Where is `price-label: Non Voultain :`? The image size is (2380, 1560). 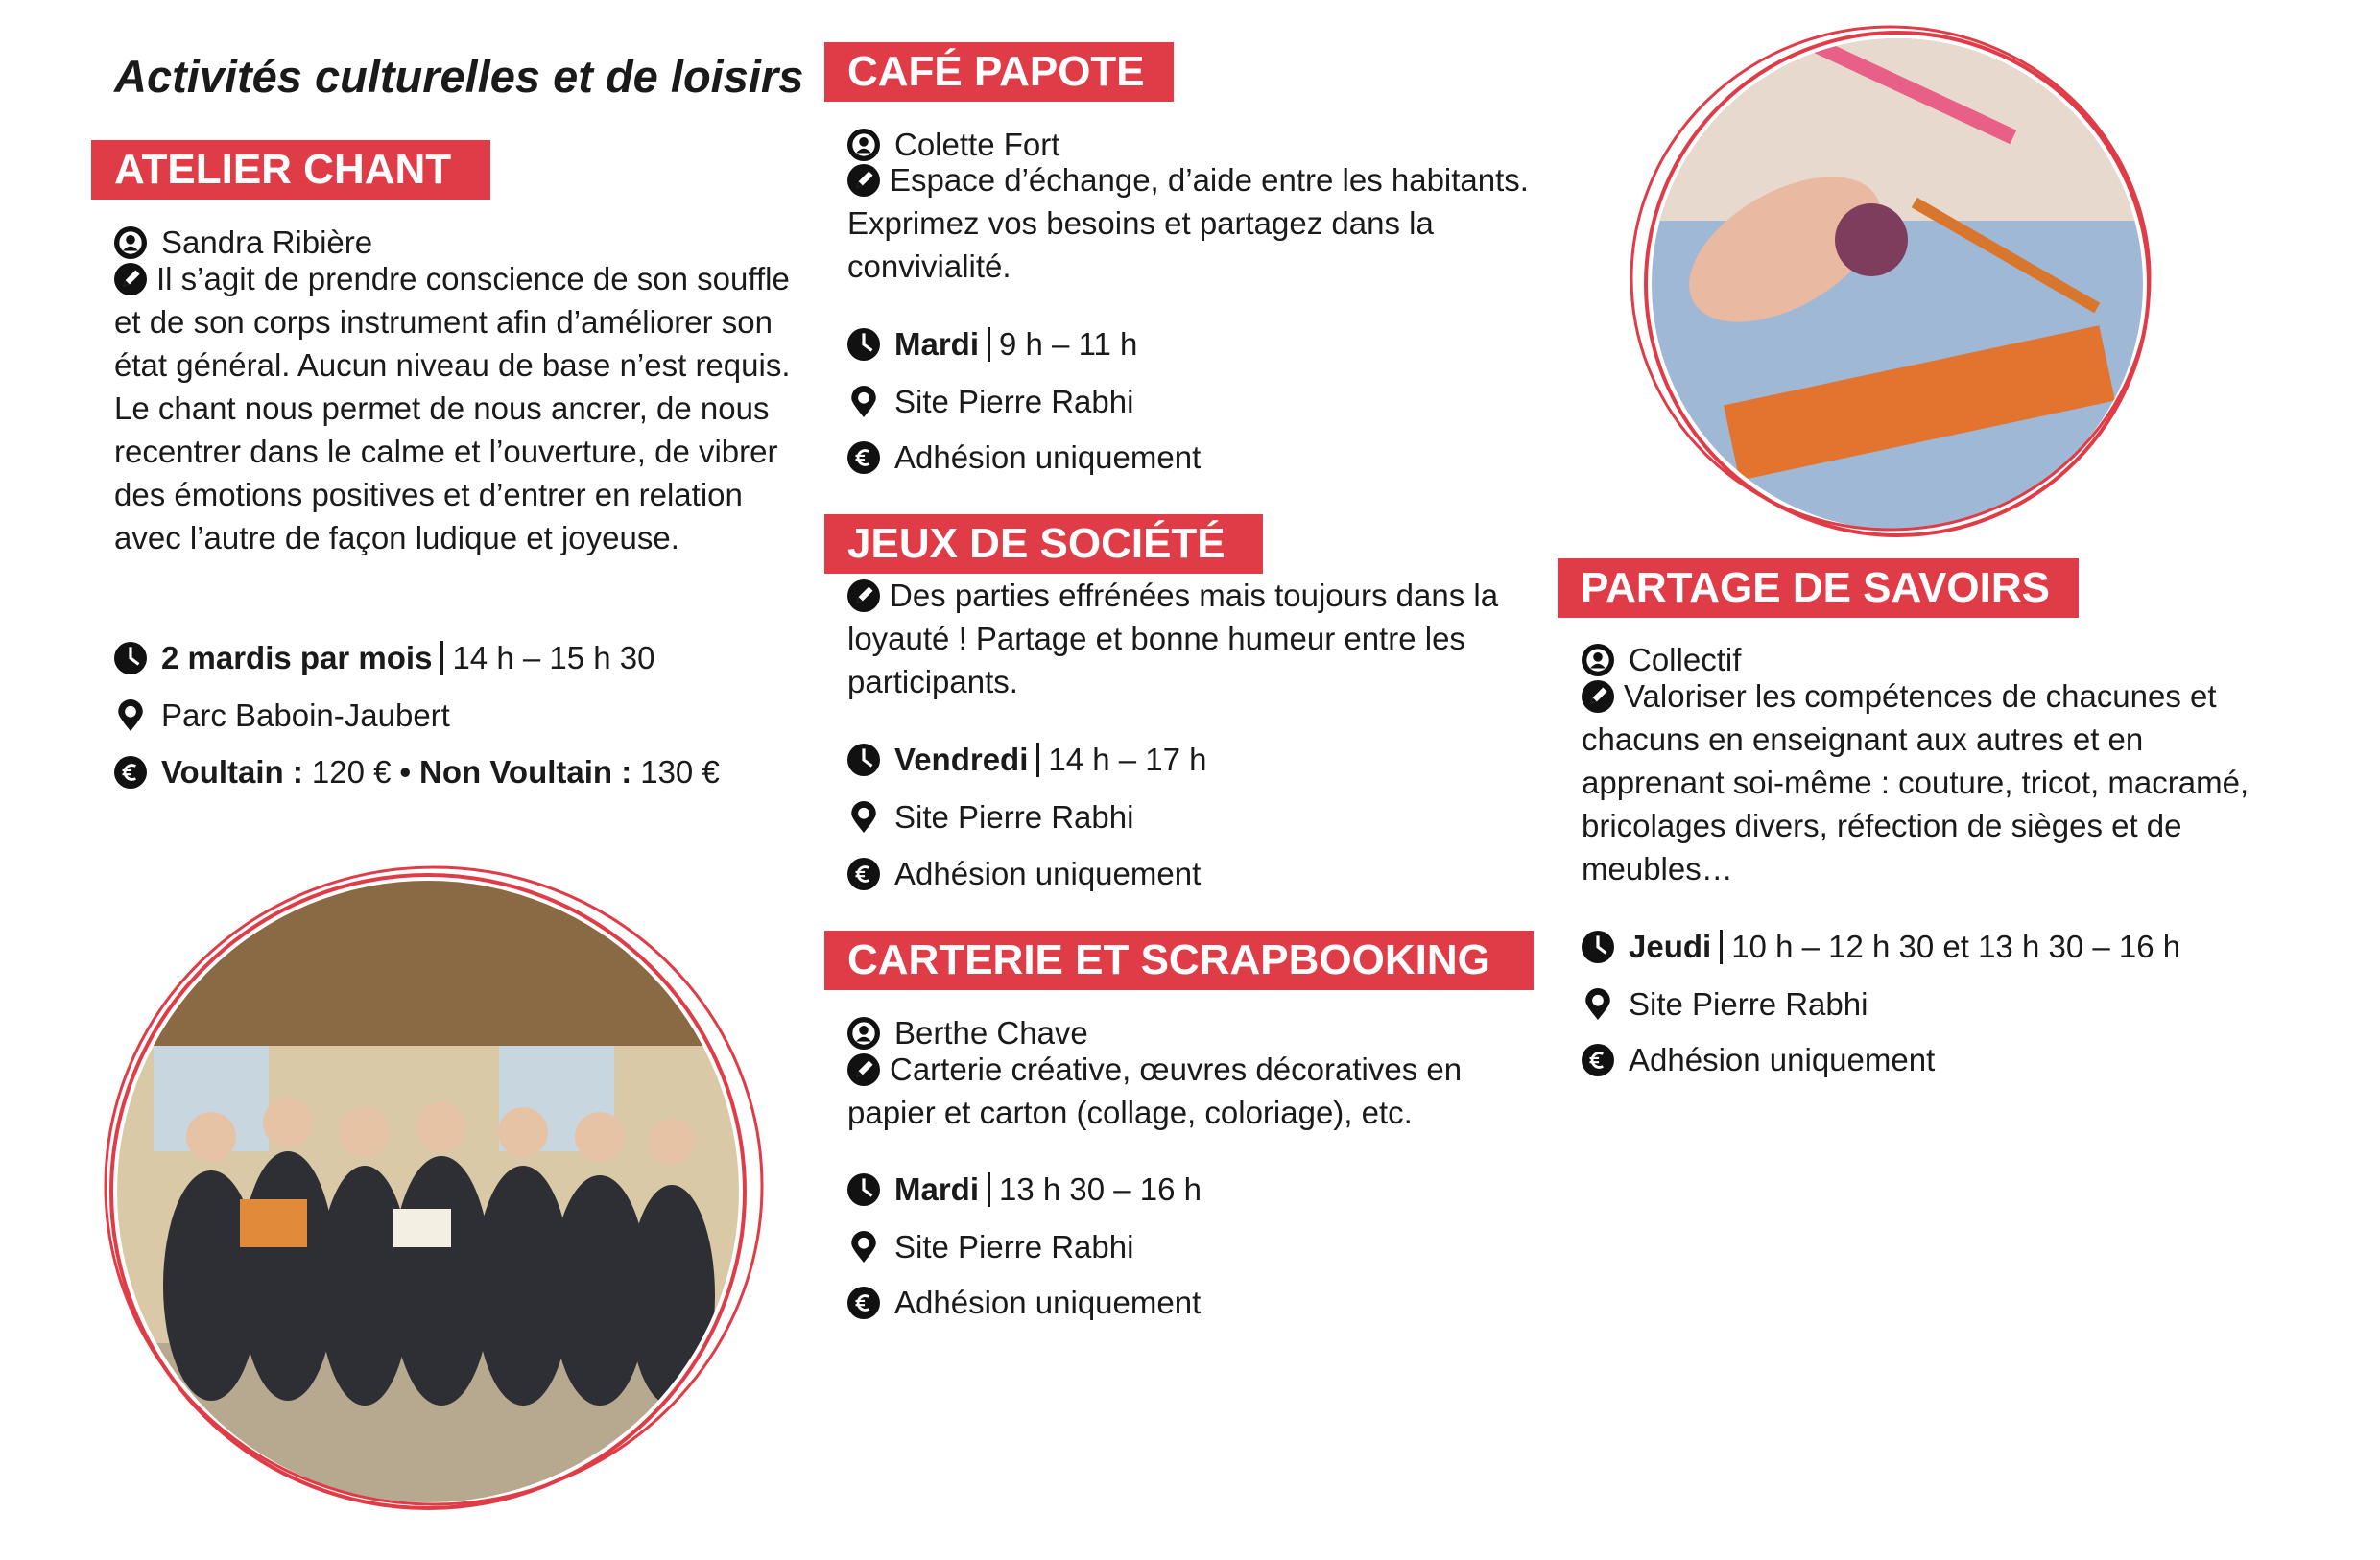 price-label: Non Voultain : is located at coordinates (525, 772).